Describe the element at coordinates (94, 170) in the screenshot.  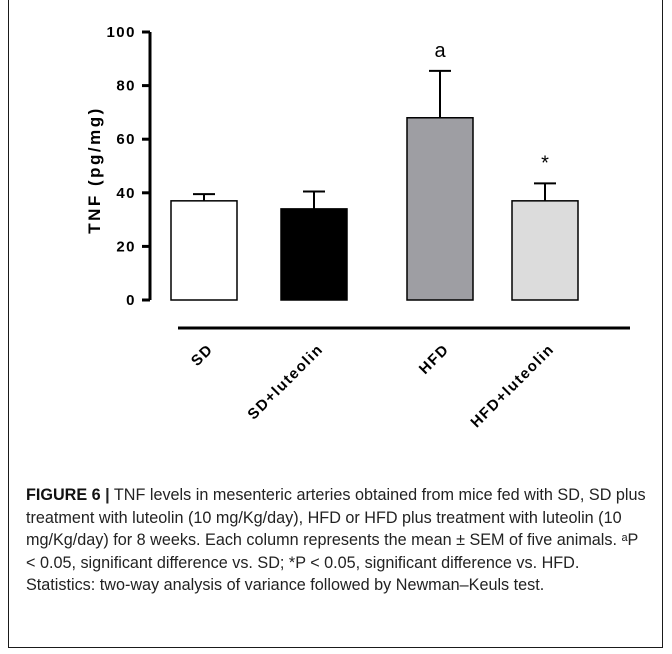
I see `y-axis-label: TNF (pg/mg)` at that location.